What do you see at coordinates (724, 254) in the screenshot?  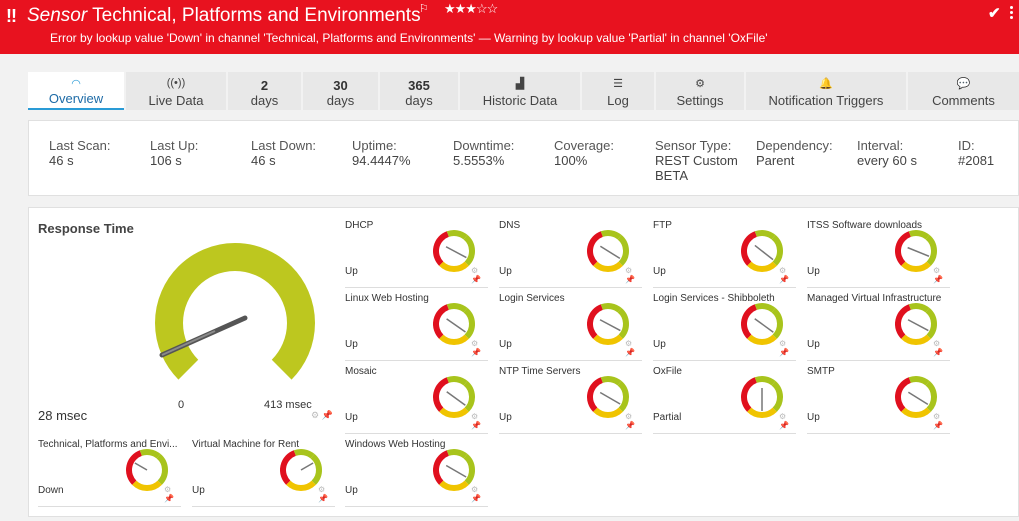 I see `channel-gauge: FTP Up ⚙ 📌` at bounding box center [724, 254].